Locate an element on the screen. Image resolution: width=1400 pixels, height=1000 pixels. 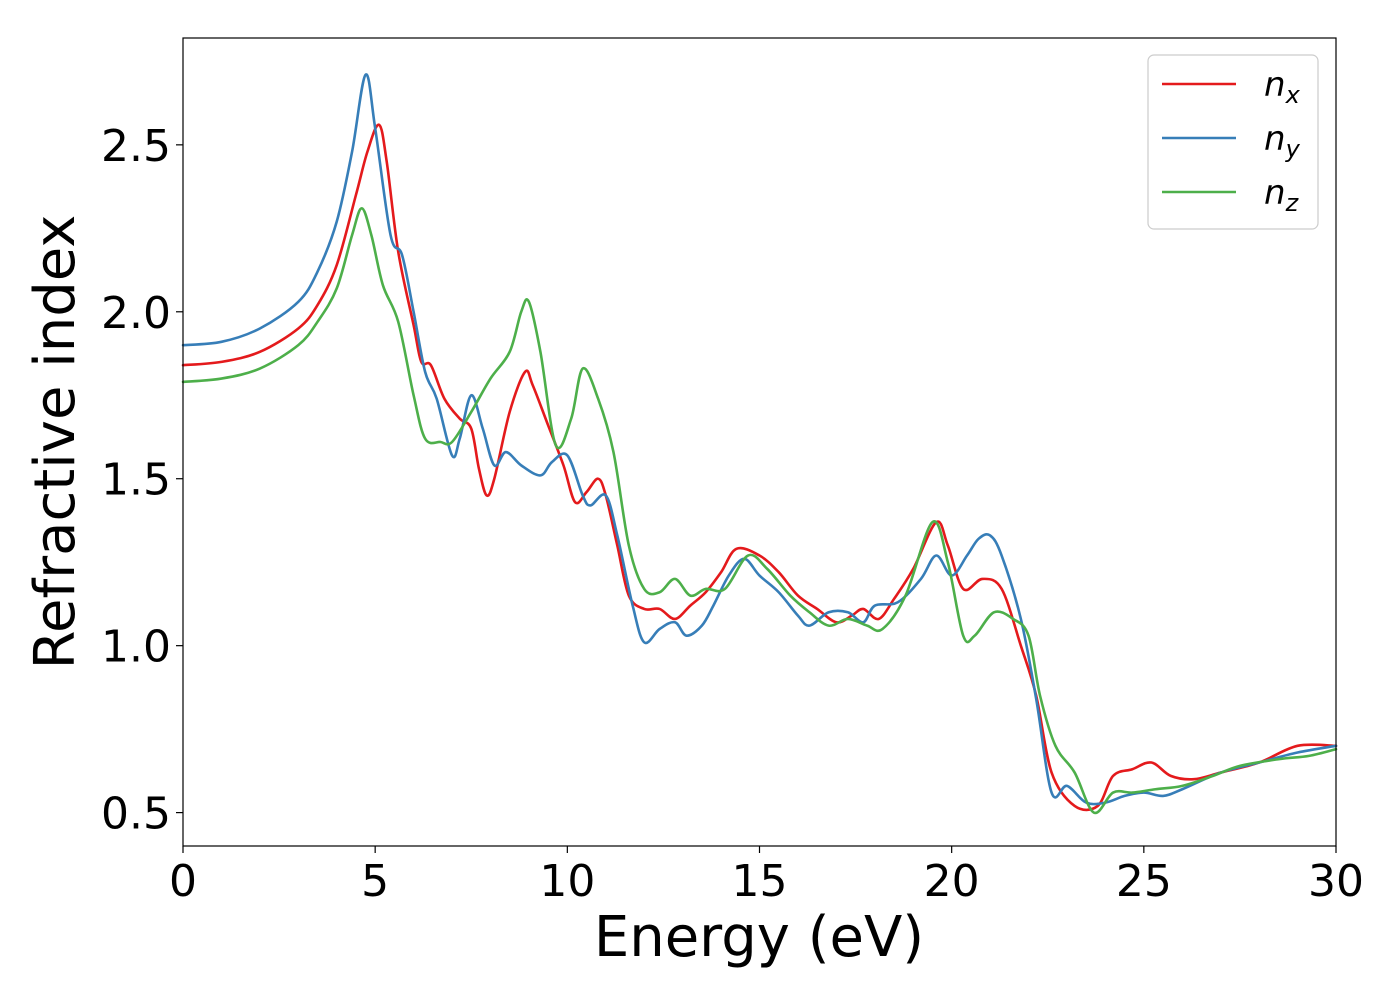
y-tick-label: 1.5 is located at coordinates (136, 480).